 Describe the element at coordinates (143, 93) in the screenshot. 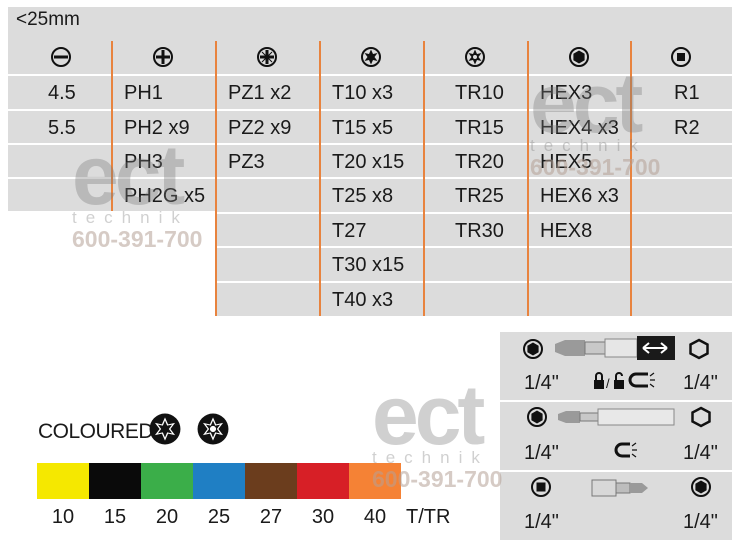

I see `bit-size: PH1` at that location.